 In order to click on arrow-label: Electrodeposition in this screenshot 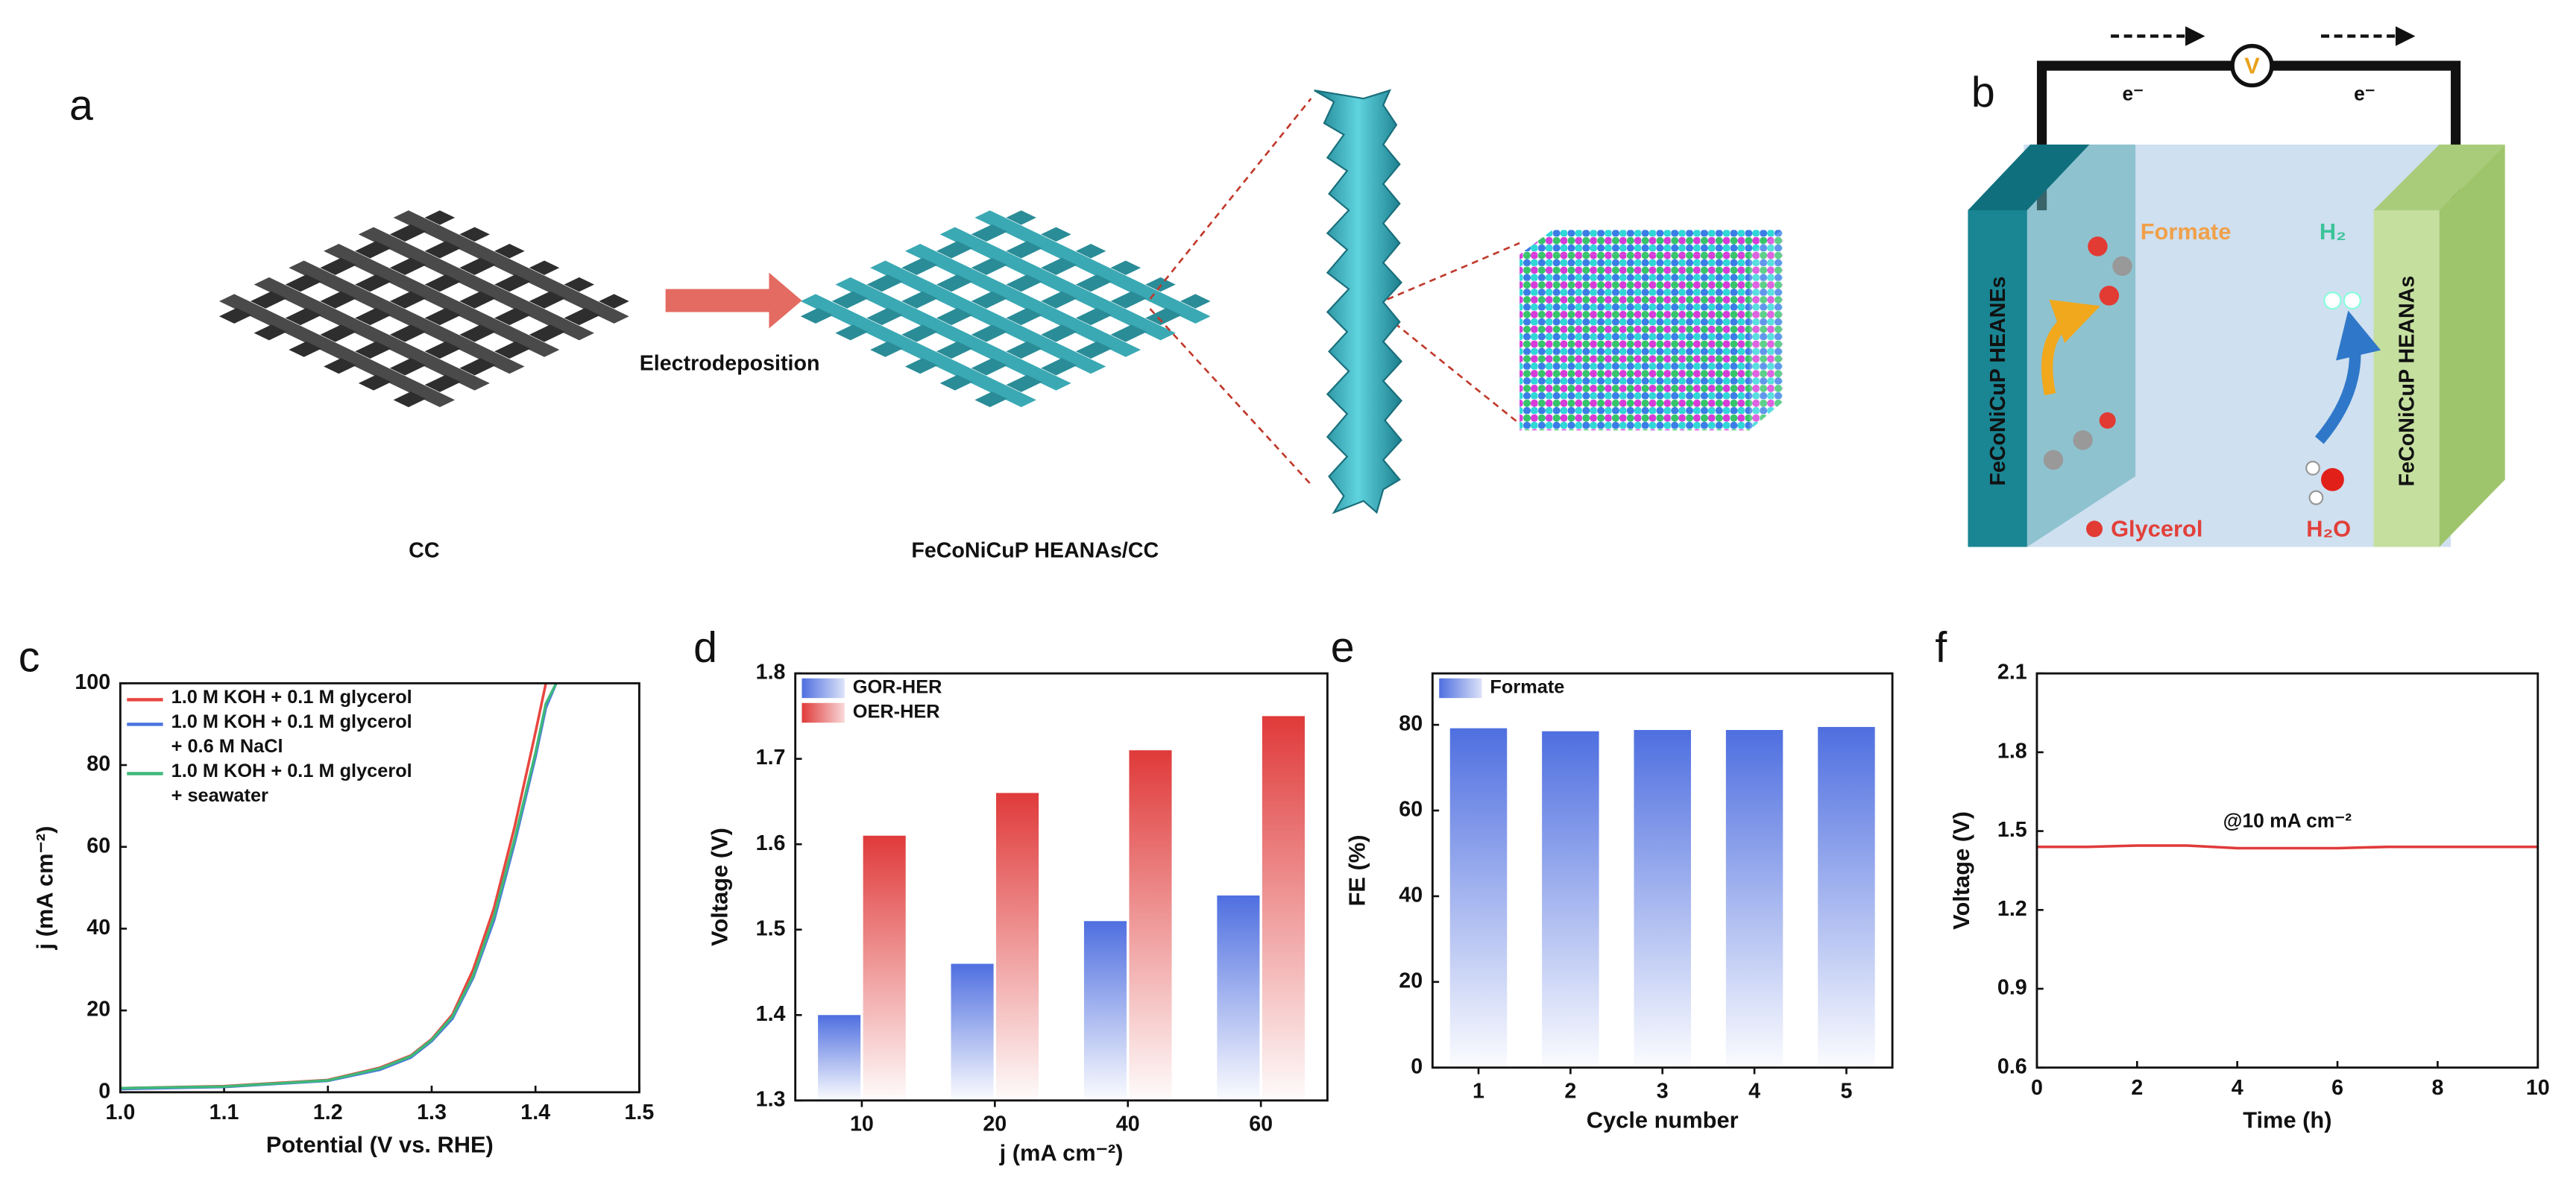, I will do `click(730, 364)`.